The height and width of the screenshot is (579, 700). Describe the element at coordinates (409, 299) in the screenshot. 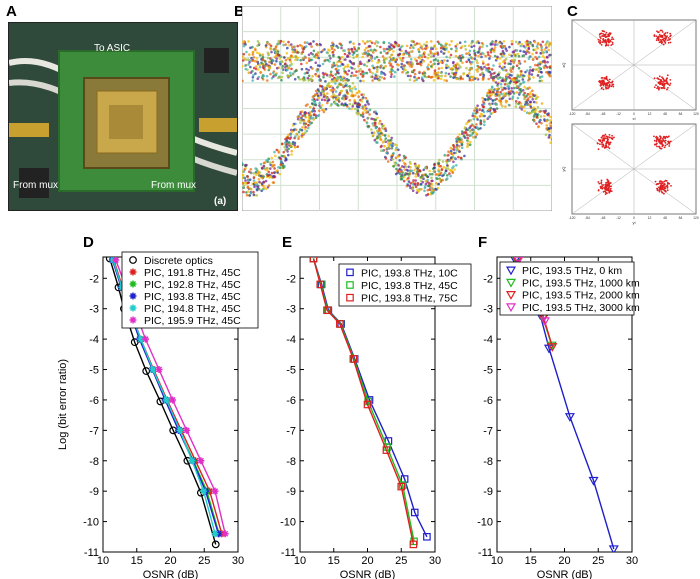

I see `legend-entry: PIC, 193.8 THz, 75C` at that location.